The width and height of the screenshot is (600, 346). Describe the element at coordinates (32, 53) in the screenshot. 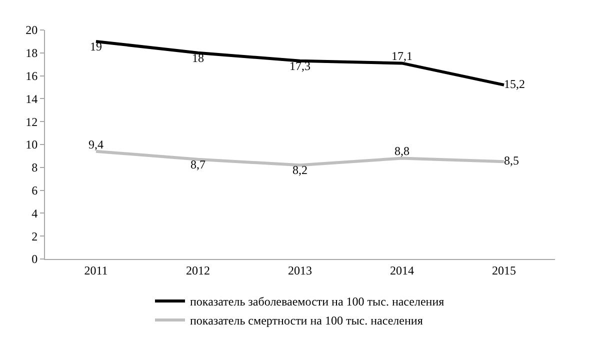

I see `y-tick-label: 18` at that location.